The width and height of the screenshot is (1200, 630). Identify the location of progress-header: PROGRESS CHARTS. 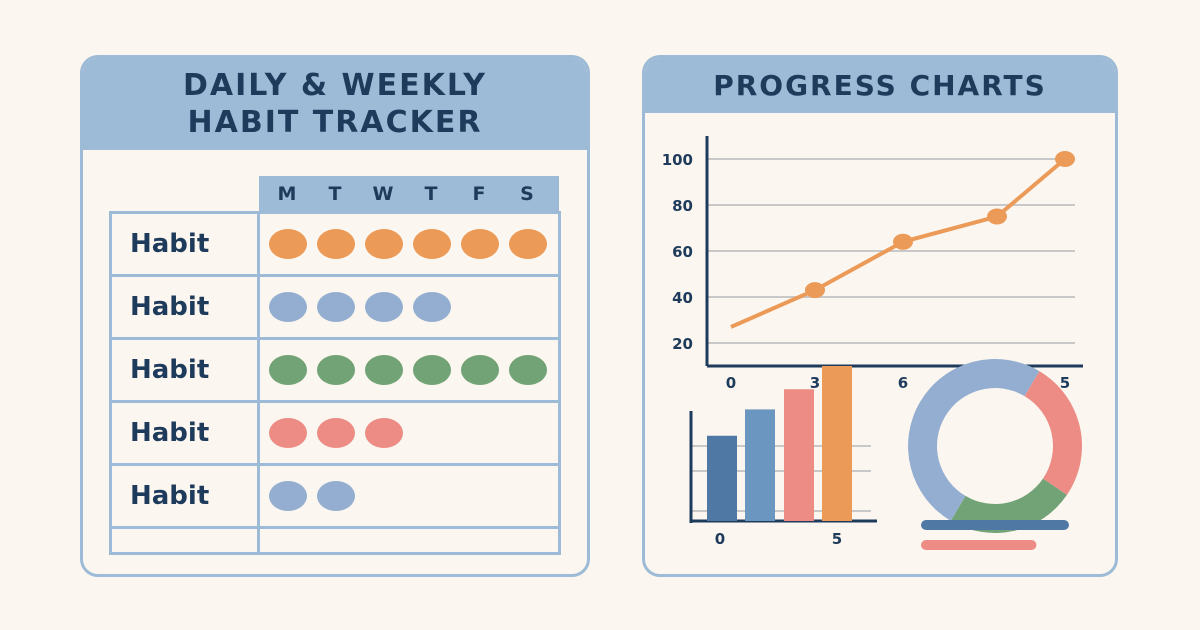
(880, 85).